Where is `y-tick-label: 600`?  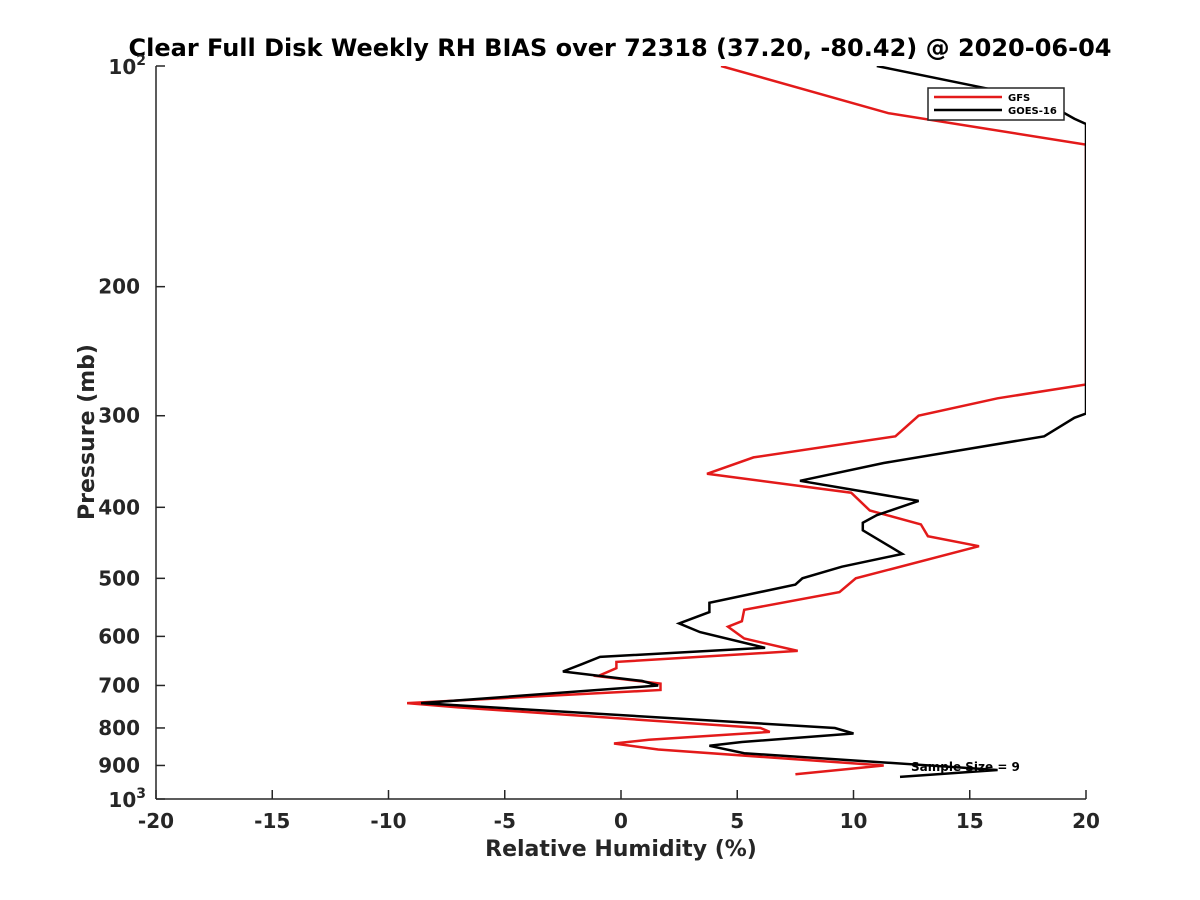
y-tick-label: 600 is located at coordinates (119, 636).